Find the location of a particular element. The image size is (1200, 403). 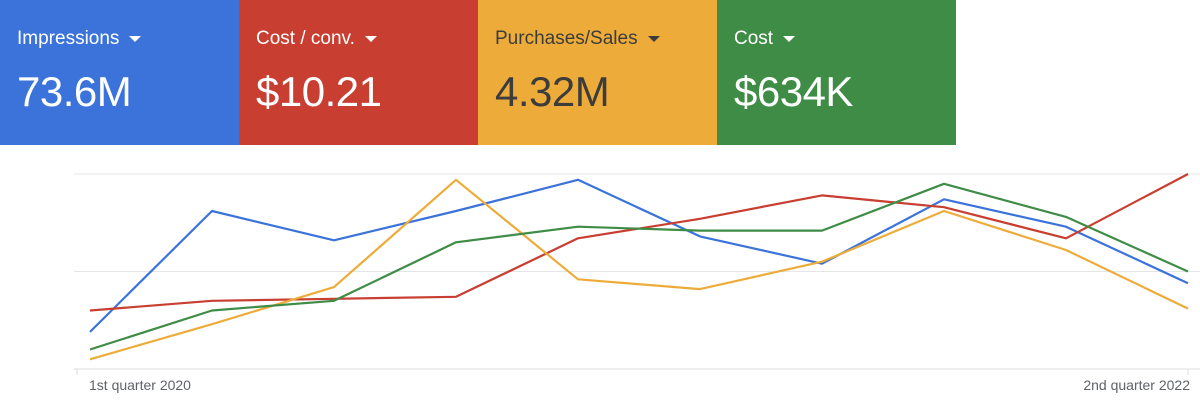

metric-card-cost-per-conv: Cost / conv. $10.21 is located at coordinates (358, 72).